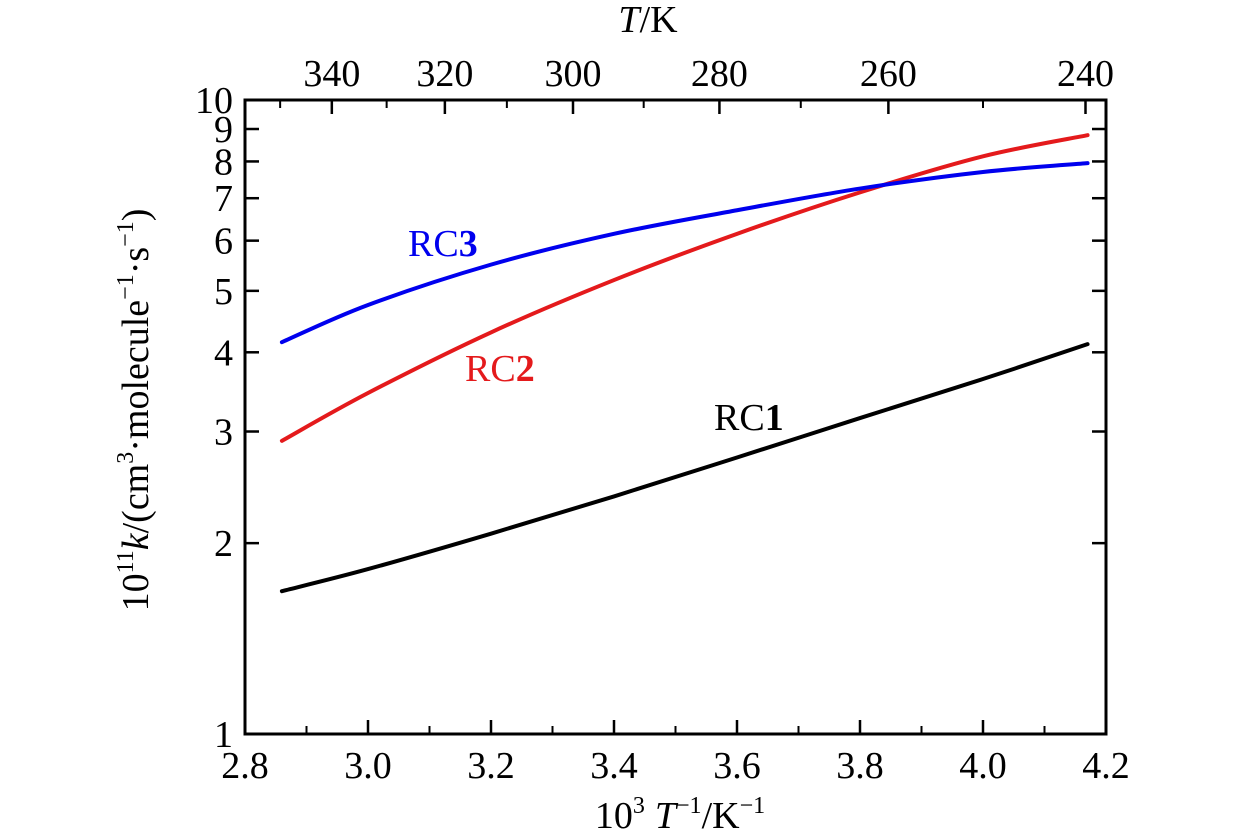  I want to click on x-axis-title: 103 T−1/K−1, so click(680, 814).